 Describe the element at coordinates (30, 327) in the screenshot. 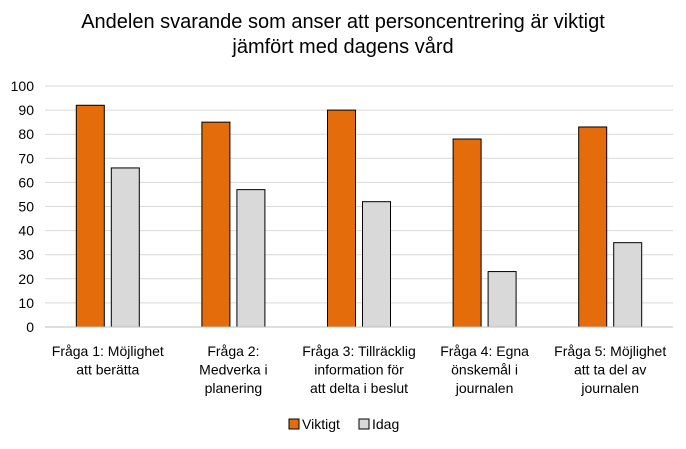

I see `y-tick-label: 0` at that location.